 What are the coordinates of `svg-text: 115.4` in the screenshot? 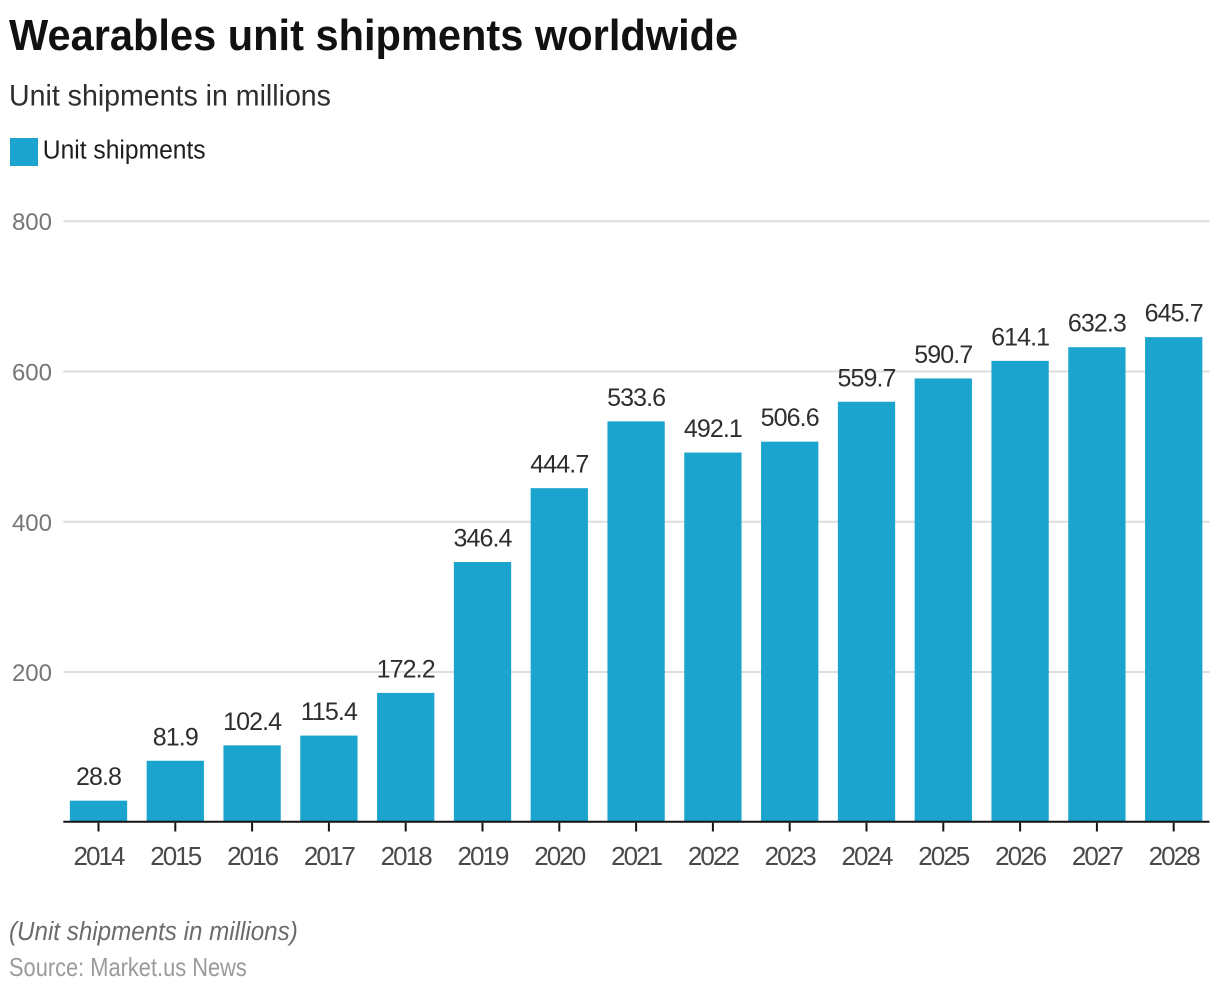 It's located at (329, 712).